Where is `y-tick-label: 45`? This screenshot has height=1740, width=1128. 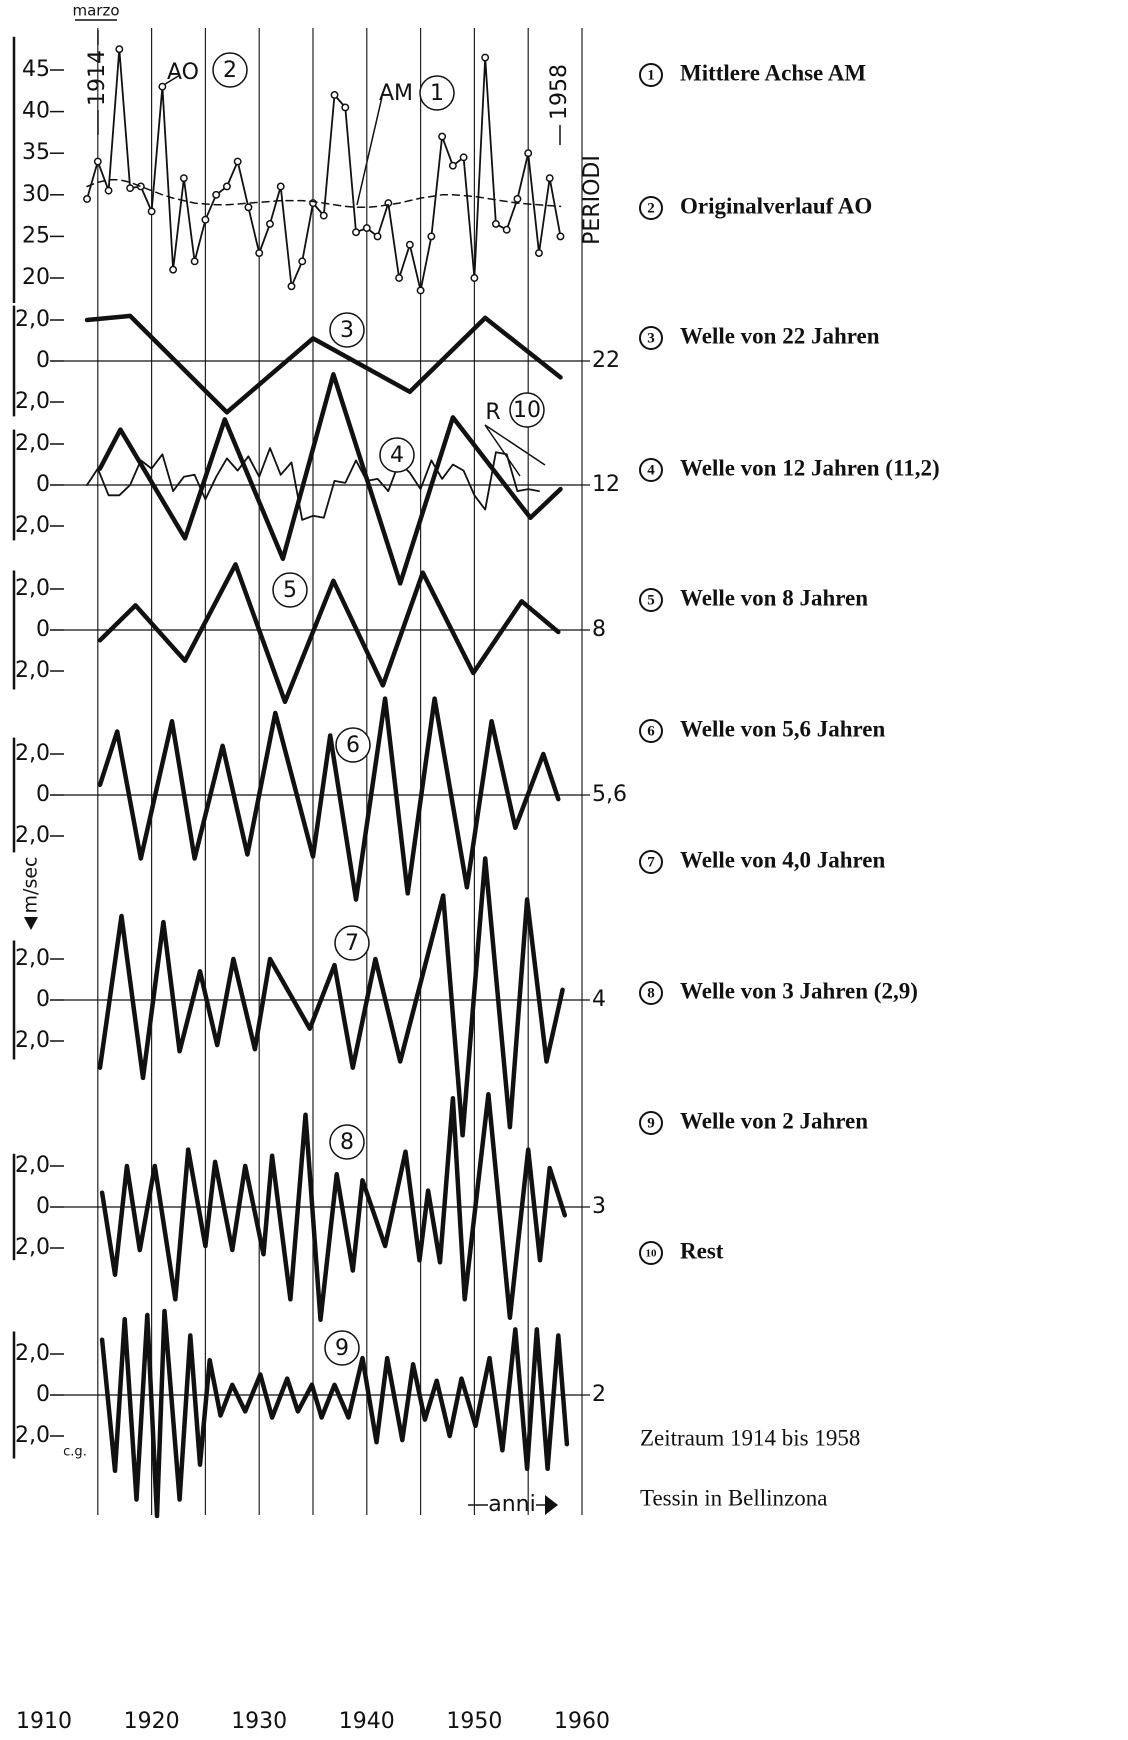
y-tick-label: 45 is located at coordinates (36, 69).